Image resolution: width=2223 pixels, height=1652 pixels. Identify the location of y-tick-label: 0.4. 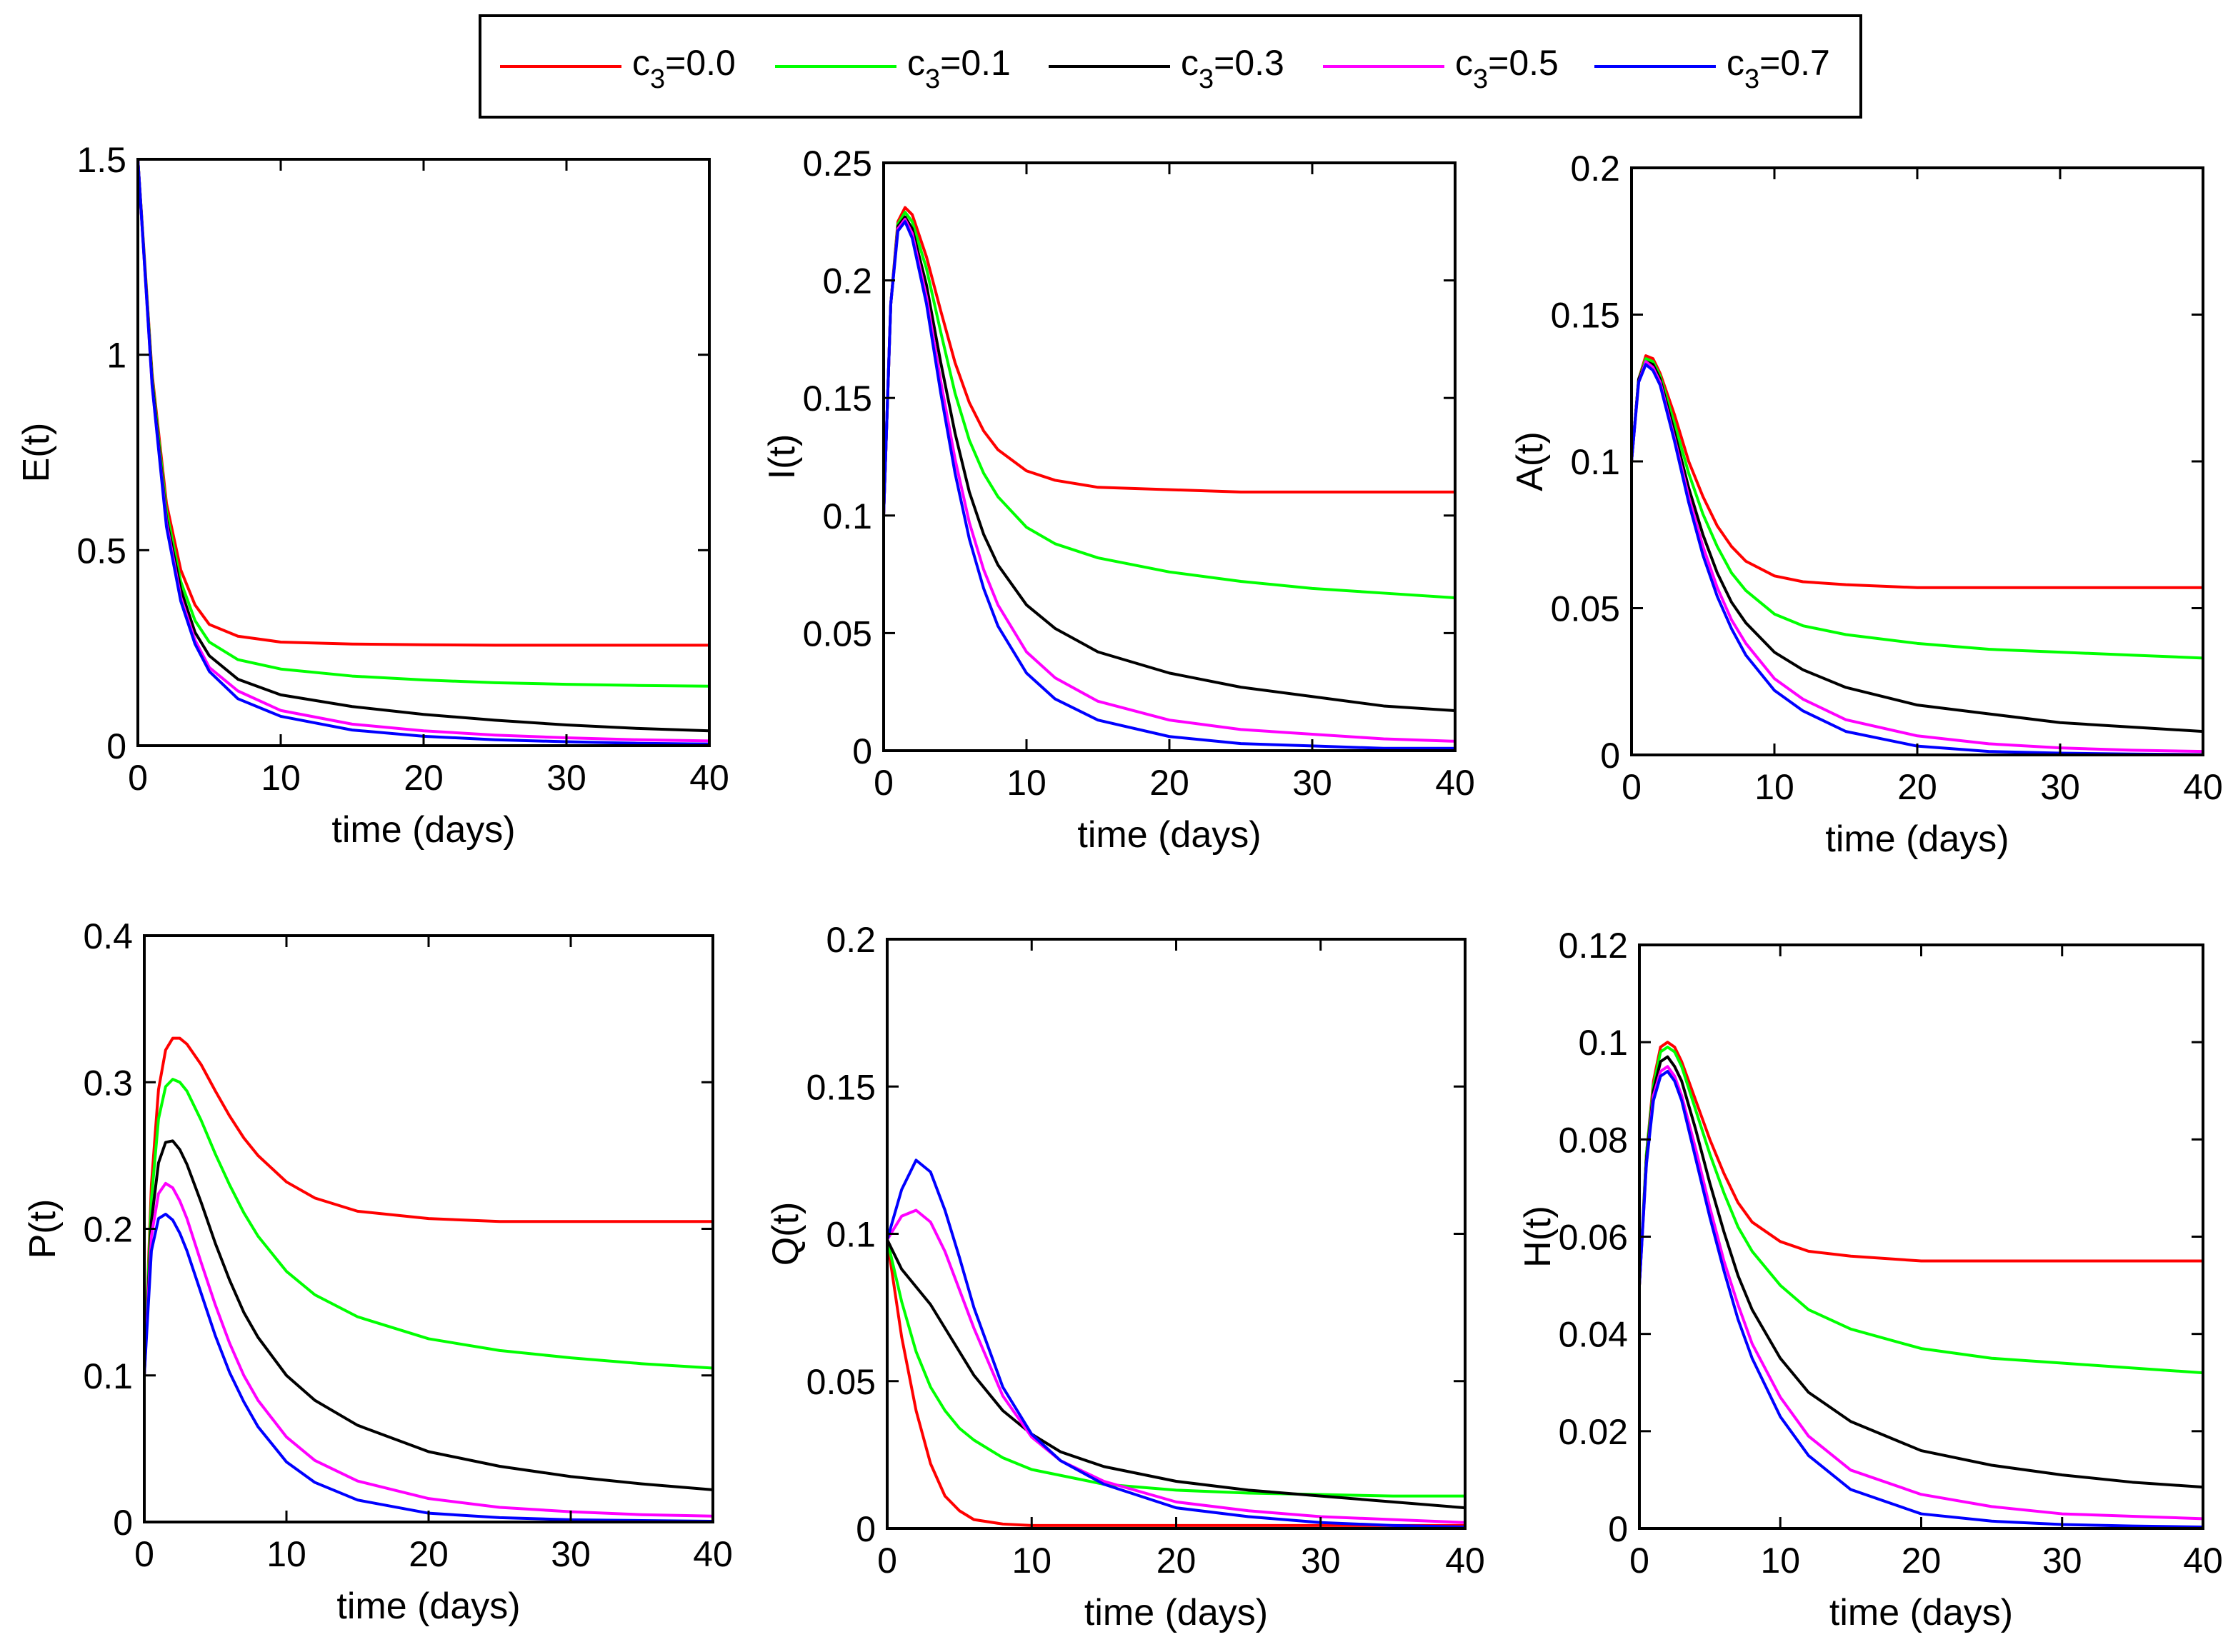
(108, 936).